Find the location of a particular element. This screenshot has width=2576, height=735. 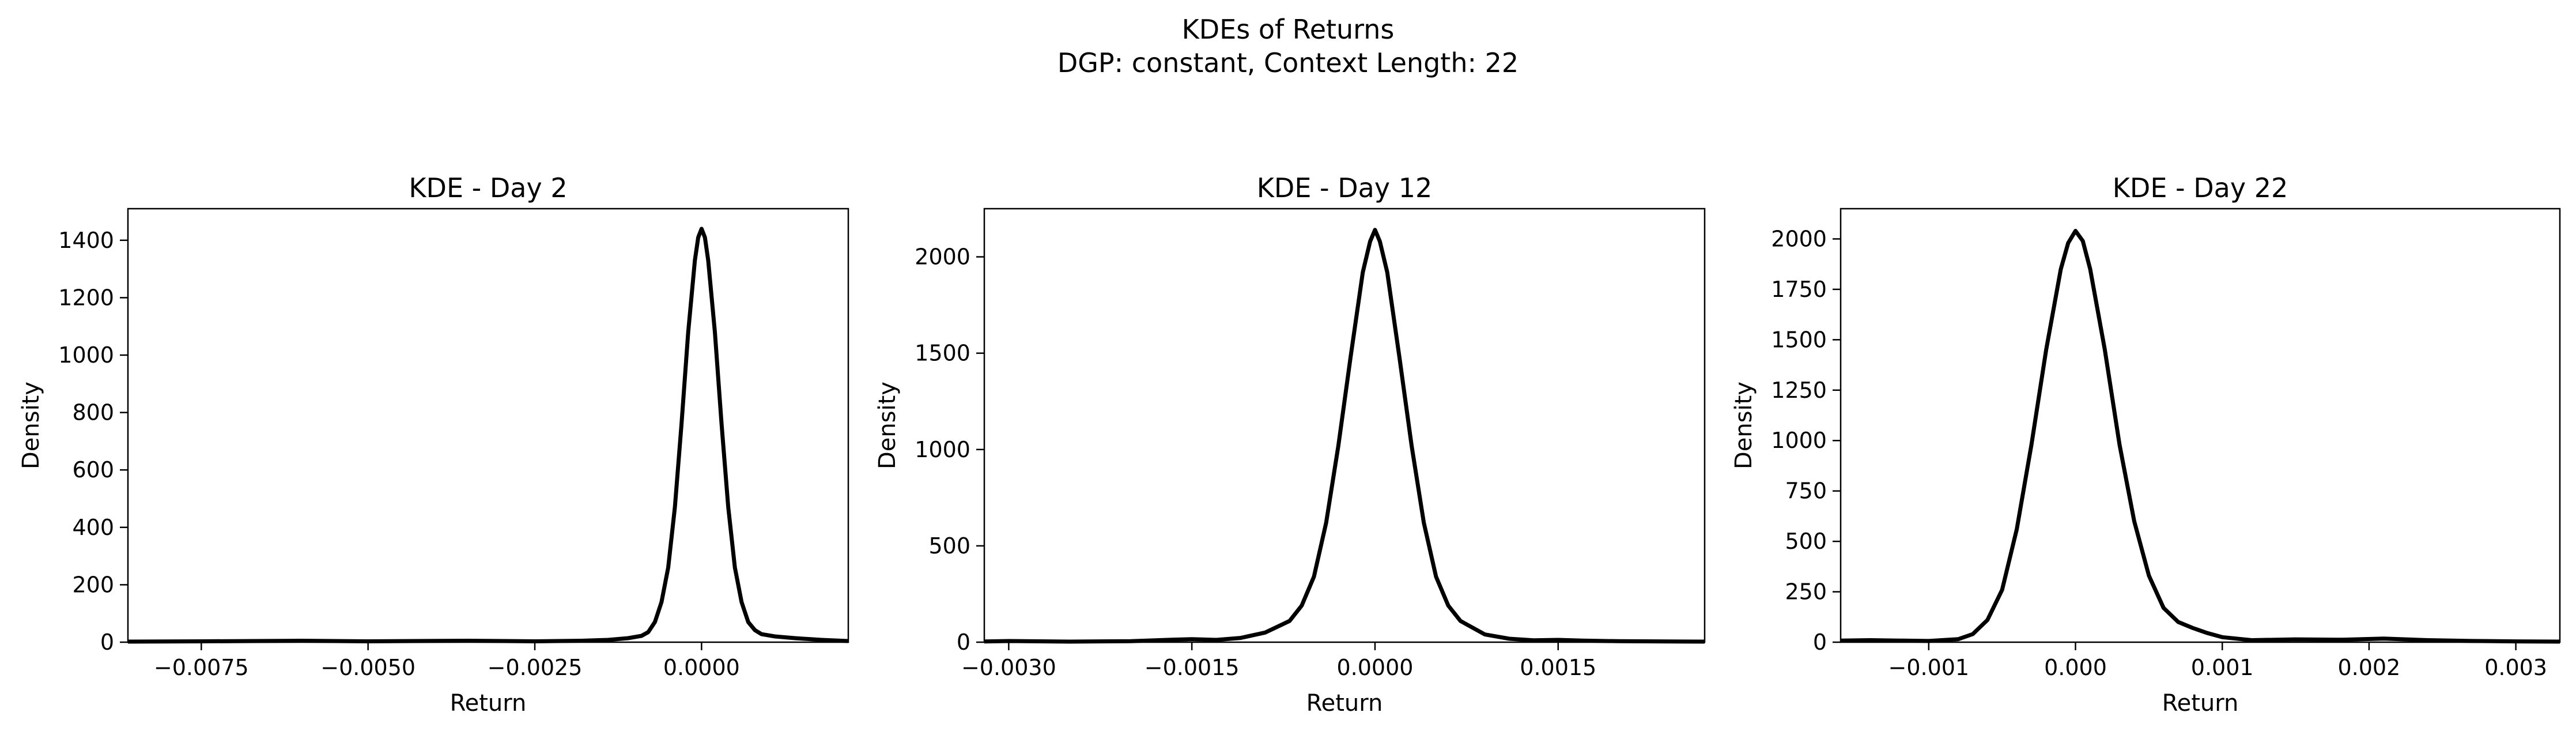

y-tick-label: 400 is located at coordinates (93, 527).